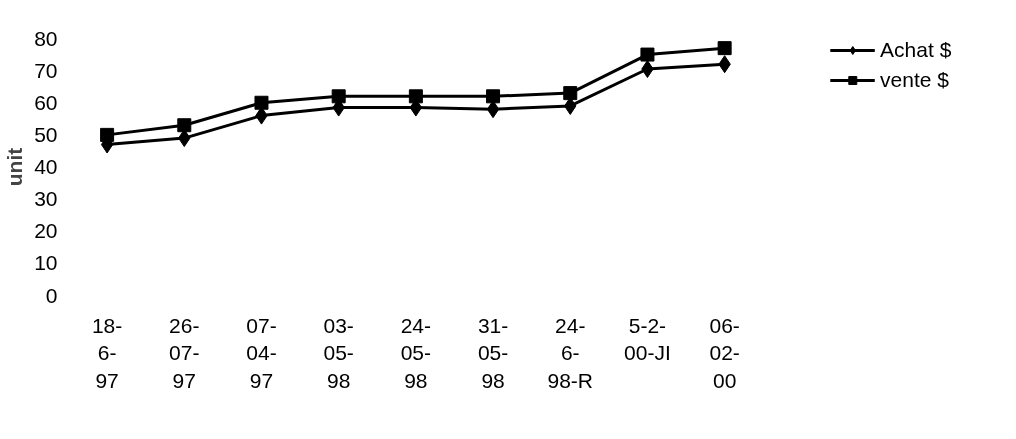 This screenshot has height=439, width=1016. I want to click on x-tick-label: 5-2-00-JI, so click(647, 339).